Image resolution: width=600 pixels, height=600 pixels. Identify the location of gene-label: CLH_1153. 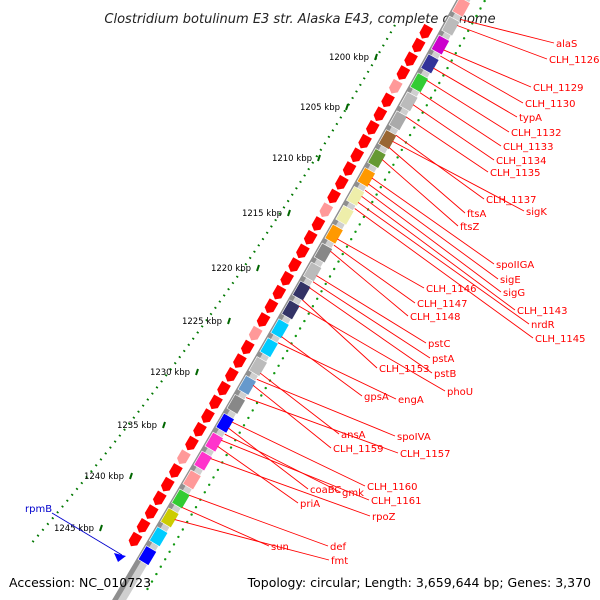
(404, 369).